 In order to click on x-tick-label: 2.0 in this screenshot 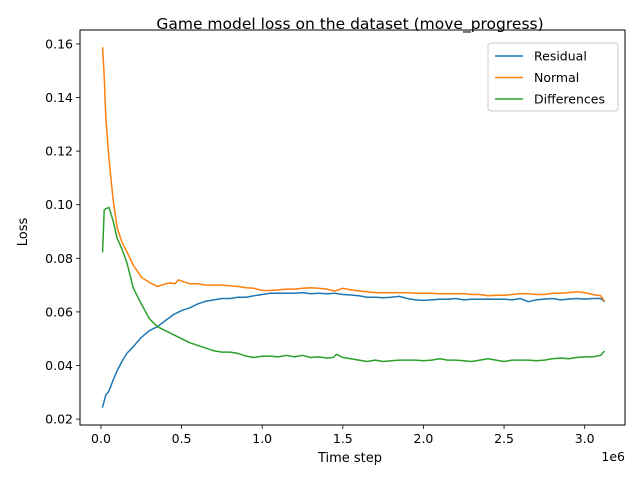, I will do `click(424, 438)`.